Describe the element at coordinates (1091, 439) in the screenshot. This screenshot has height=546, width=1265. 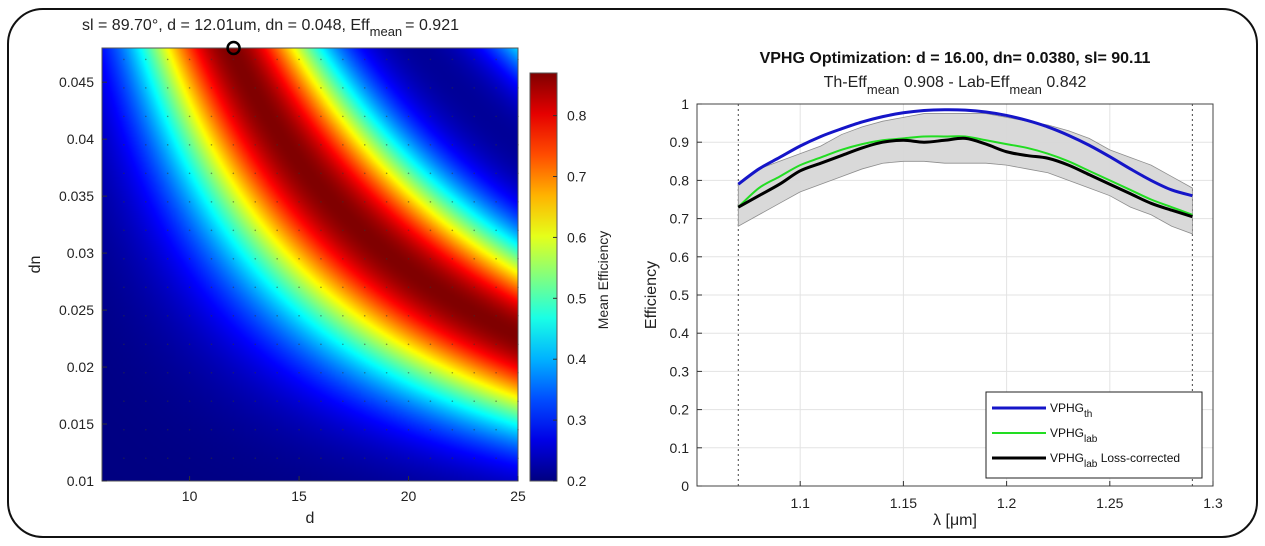
I see `legend-name-sub: lab` at that location.